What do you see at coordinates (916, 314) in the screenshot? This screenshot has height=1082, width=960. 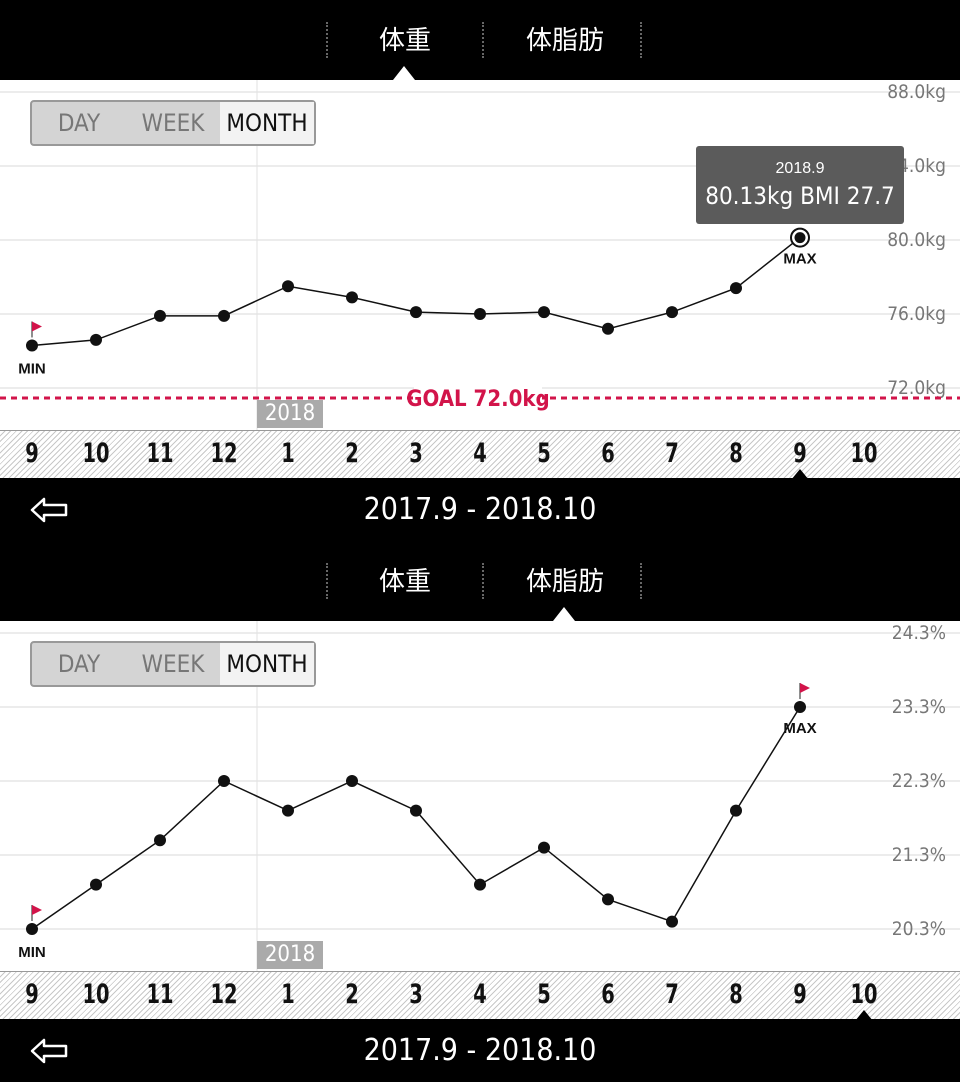 I see `y-axis-label: 76.0kg` at bounding box center [916, 314].